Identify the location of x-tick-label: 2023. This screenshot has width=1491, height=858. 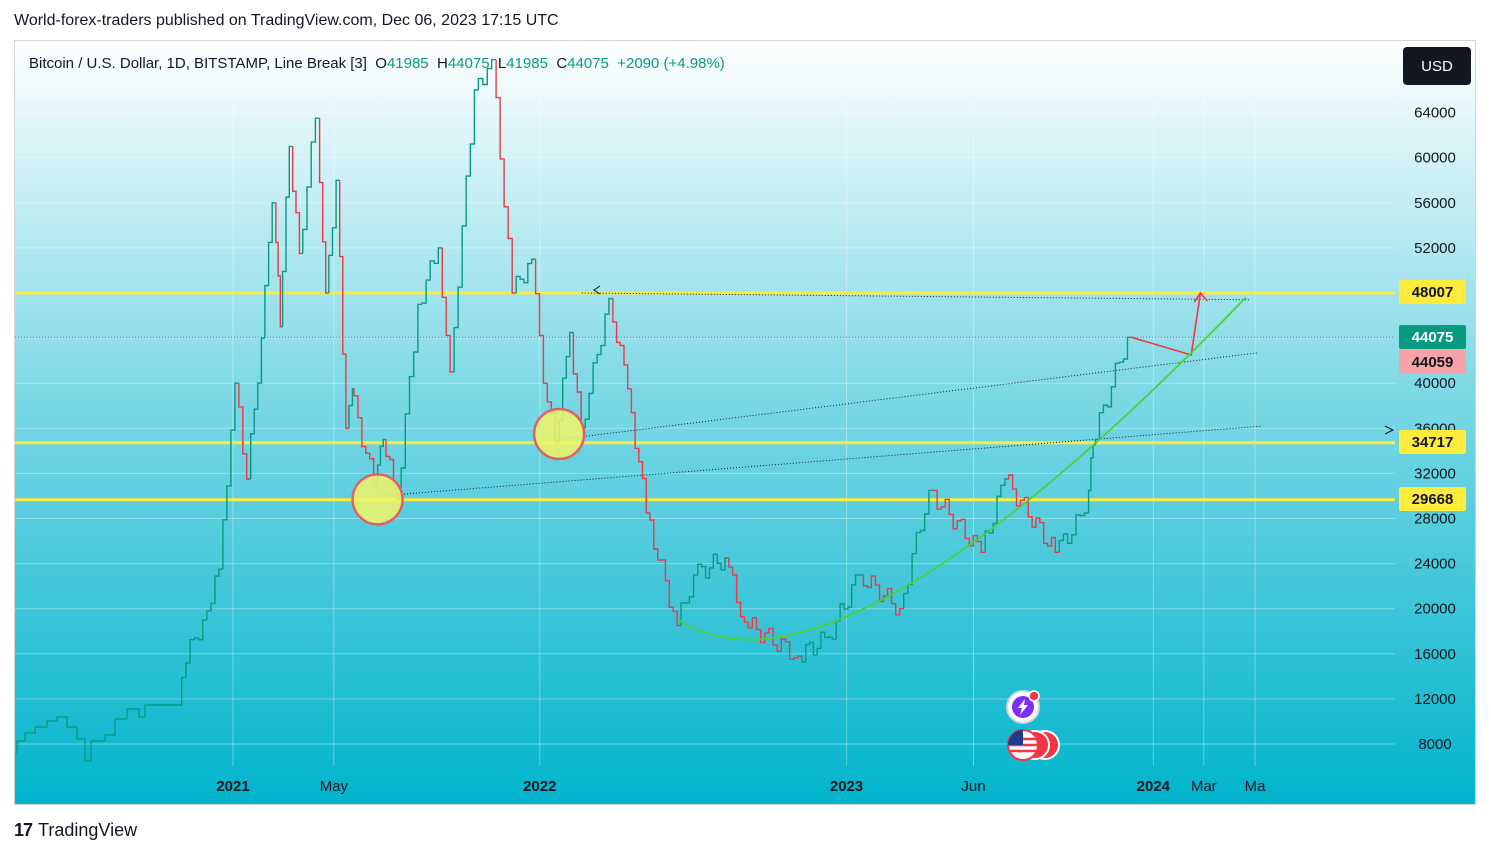
(846, 786).